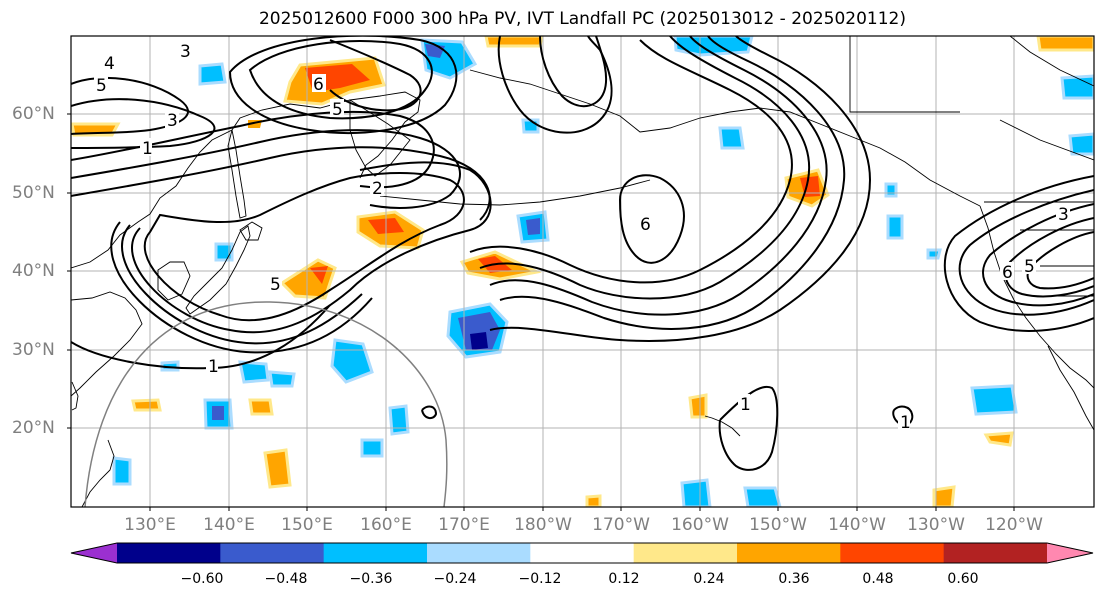 The height and width of the screenshot is (601, 1105). I want to click on hokkaido-outline, so click(251, 231).